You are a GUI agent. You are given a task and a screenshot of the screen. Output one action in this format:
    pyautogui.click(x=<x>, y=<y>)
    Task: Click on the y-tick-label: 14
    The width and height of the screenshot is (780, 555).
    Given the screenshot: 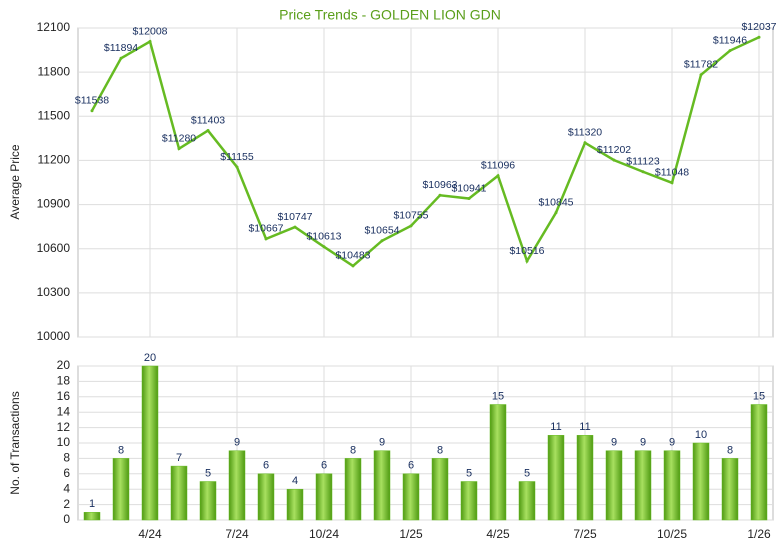 What is the action you would take?
    pyautogui.click(x=64, y=411)
    